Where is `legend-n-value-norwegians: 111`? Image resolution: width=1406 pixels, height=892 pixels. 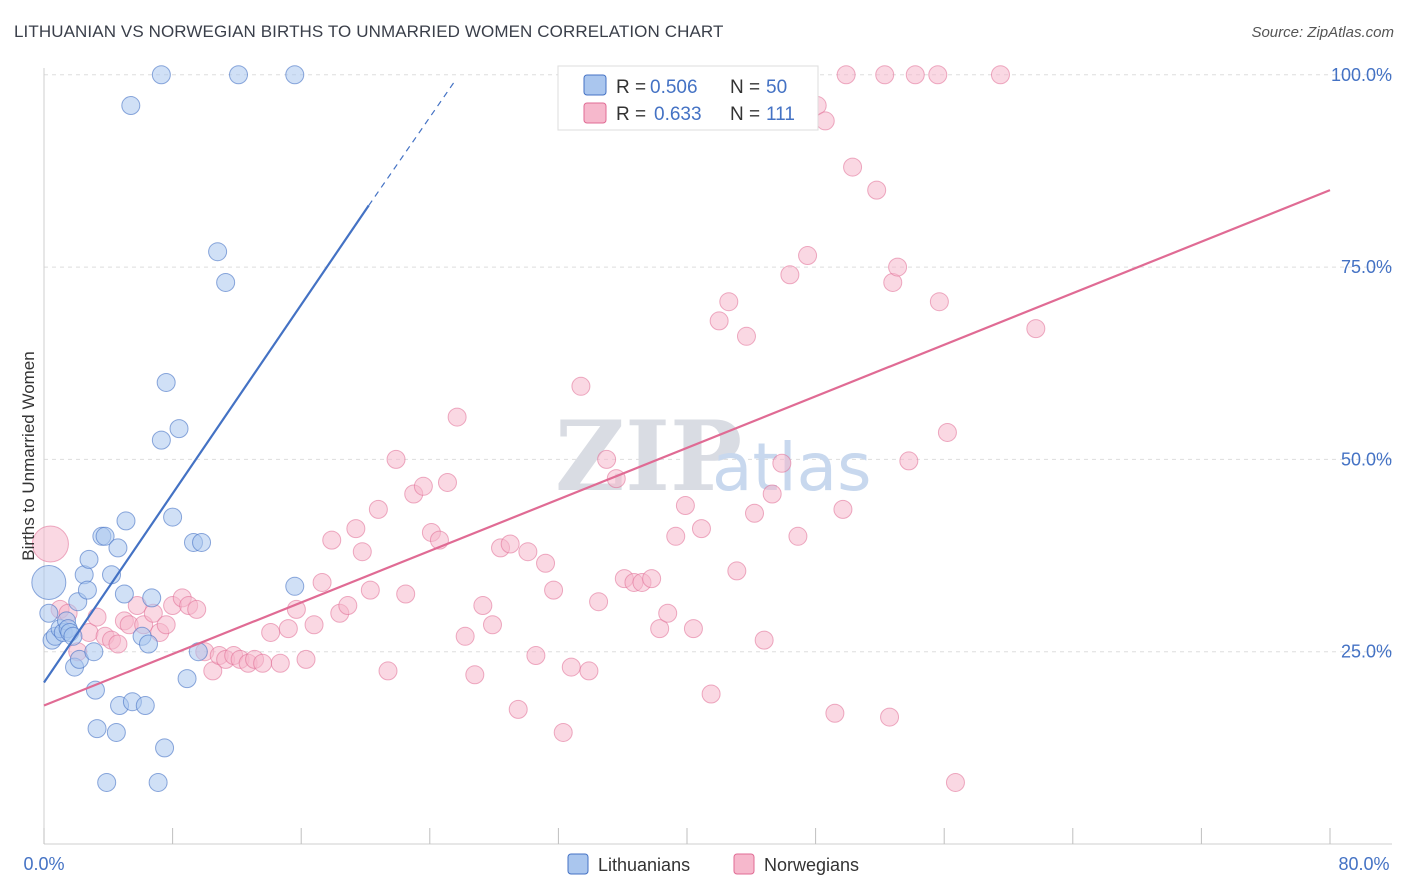 legend-n-value-norwegians: 111 is located at coordinates (780, 114).